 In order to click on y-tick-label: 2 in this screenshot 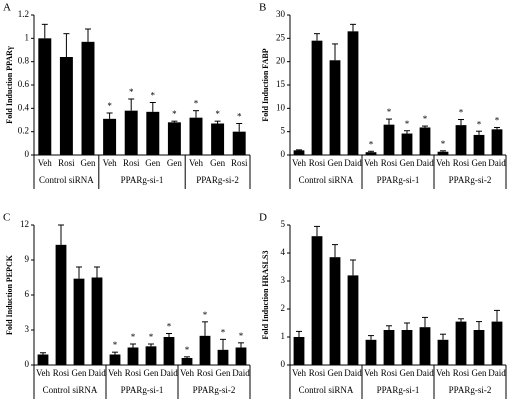, I will do `click(283, 308)`.